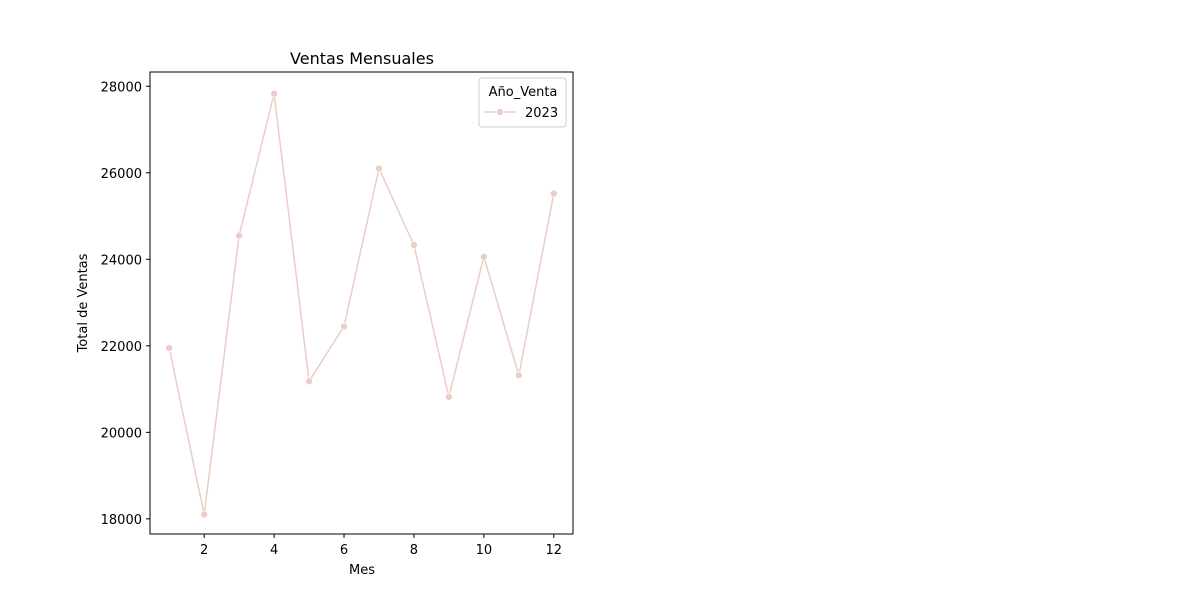 The width and height of the screenshot is (1200, 604). Describe the element at coordinates (344, 550) in the screenshot. I see `x-tick-label: 6` at that location.